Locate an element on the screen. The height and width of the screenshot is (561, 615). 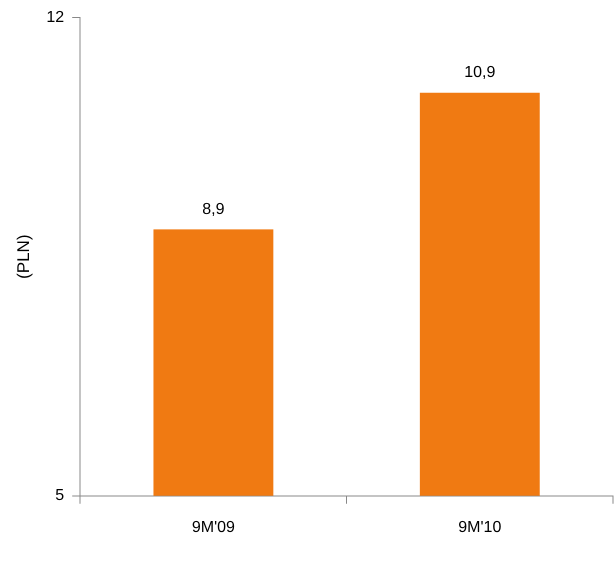
y-axis-title: (PLN) is located at coordinates (23, 256).